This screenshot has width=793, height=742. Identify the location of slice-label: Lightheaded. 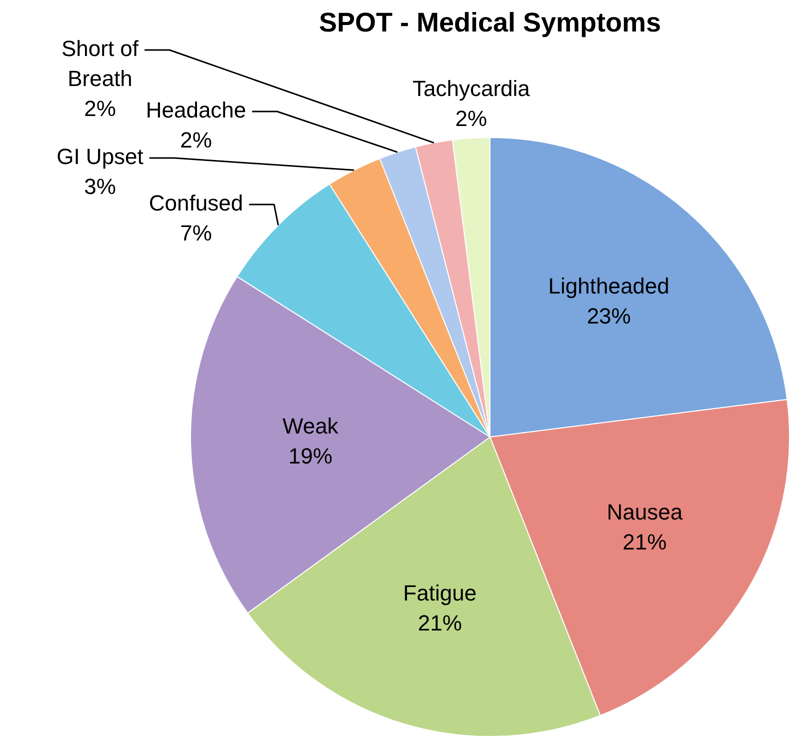
(609, 285).